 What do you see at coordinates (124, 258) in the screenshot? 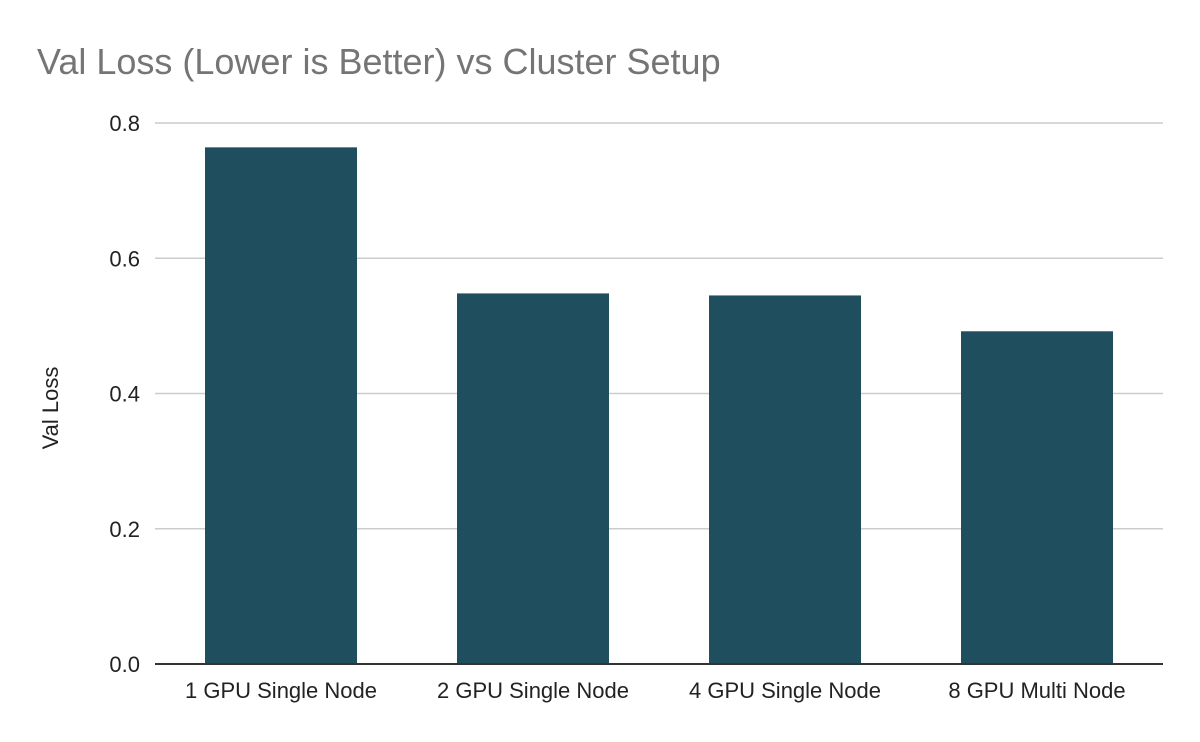
I see `y-tick-label: 0.6` at bounding box center [124, 258].